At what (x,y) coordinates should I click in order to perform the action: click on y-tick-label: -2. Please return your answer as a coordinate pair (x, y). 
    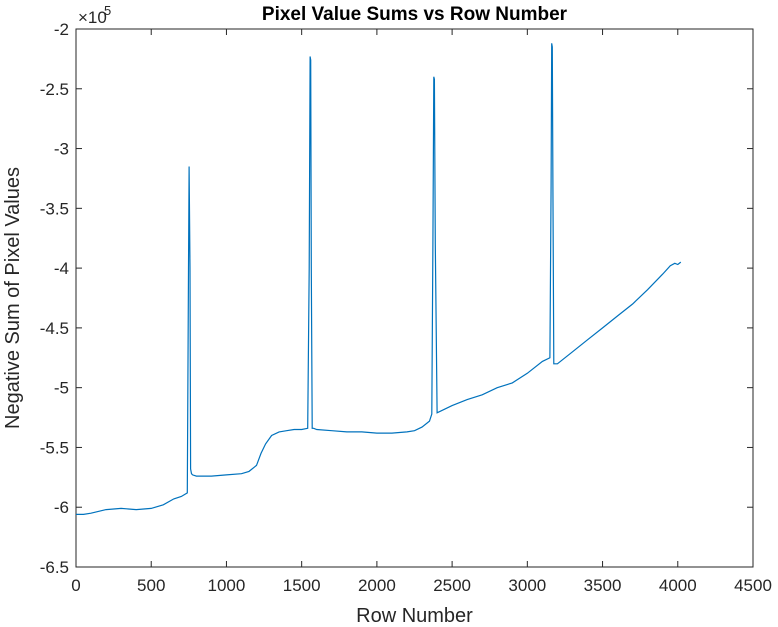
    Looking at the image, I should click on (61, 29).